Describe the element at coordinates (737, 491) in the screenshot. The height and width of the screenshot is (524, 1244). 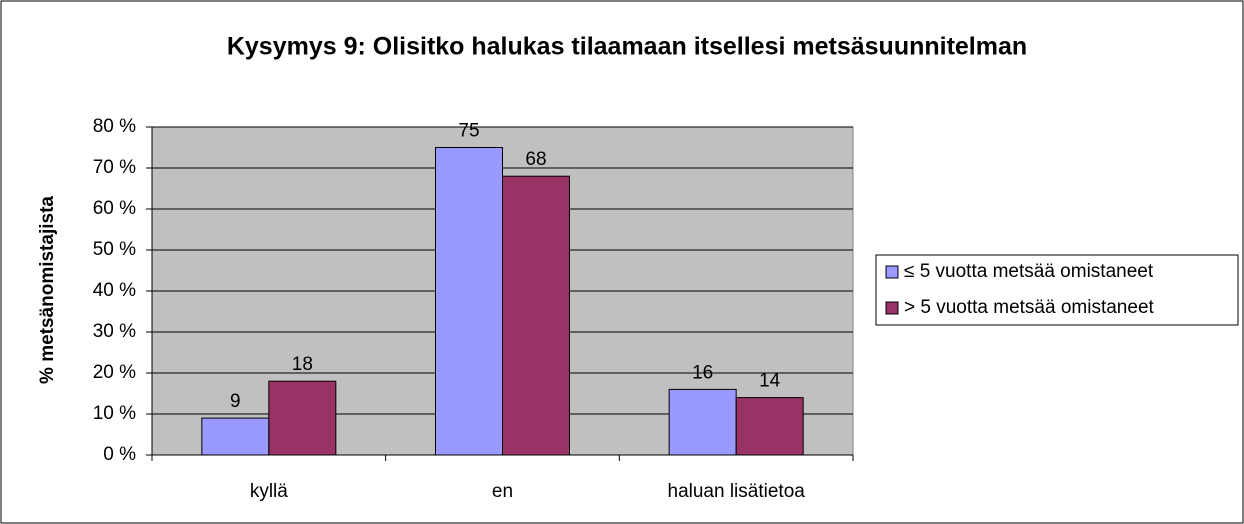
I see `x-tick-label: haluan lisätietoa` at that location.